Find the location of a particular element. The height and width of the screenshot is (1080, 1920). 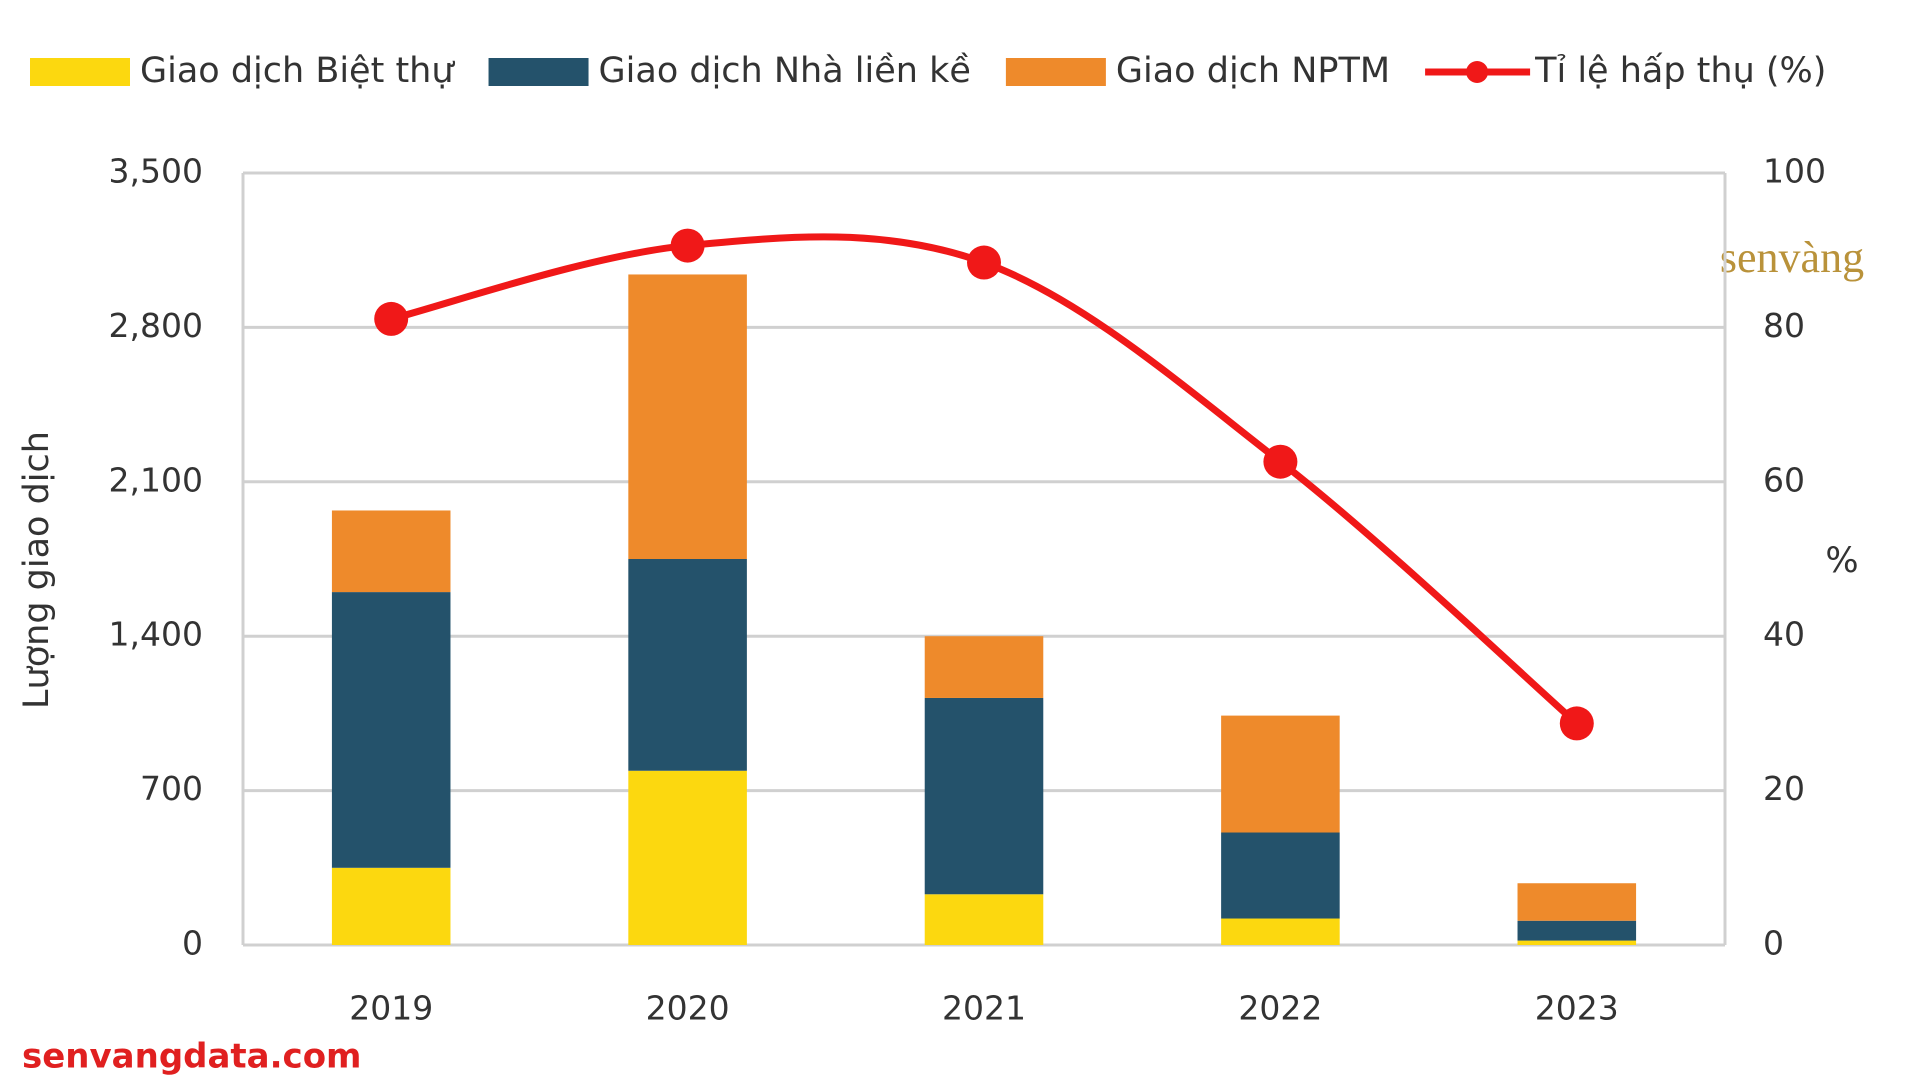

y2-tick-label: 100 is located at coordinates (1794, 171).